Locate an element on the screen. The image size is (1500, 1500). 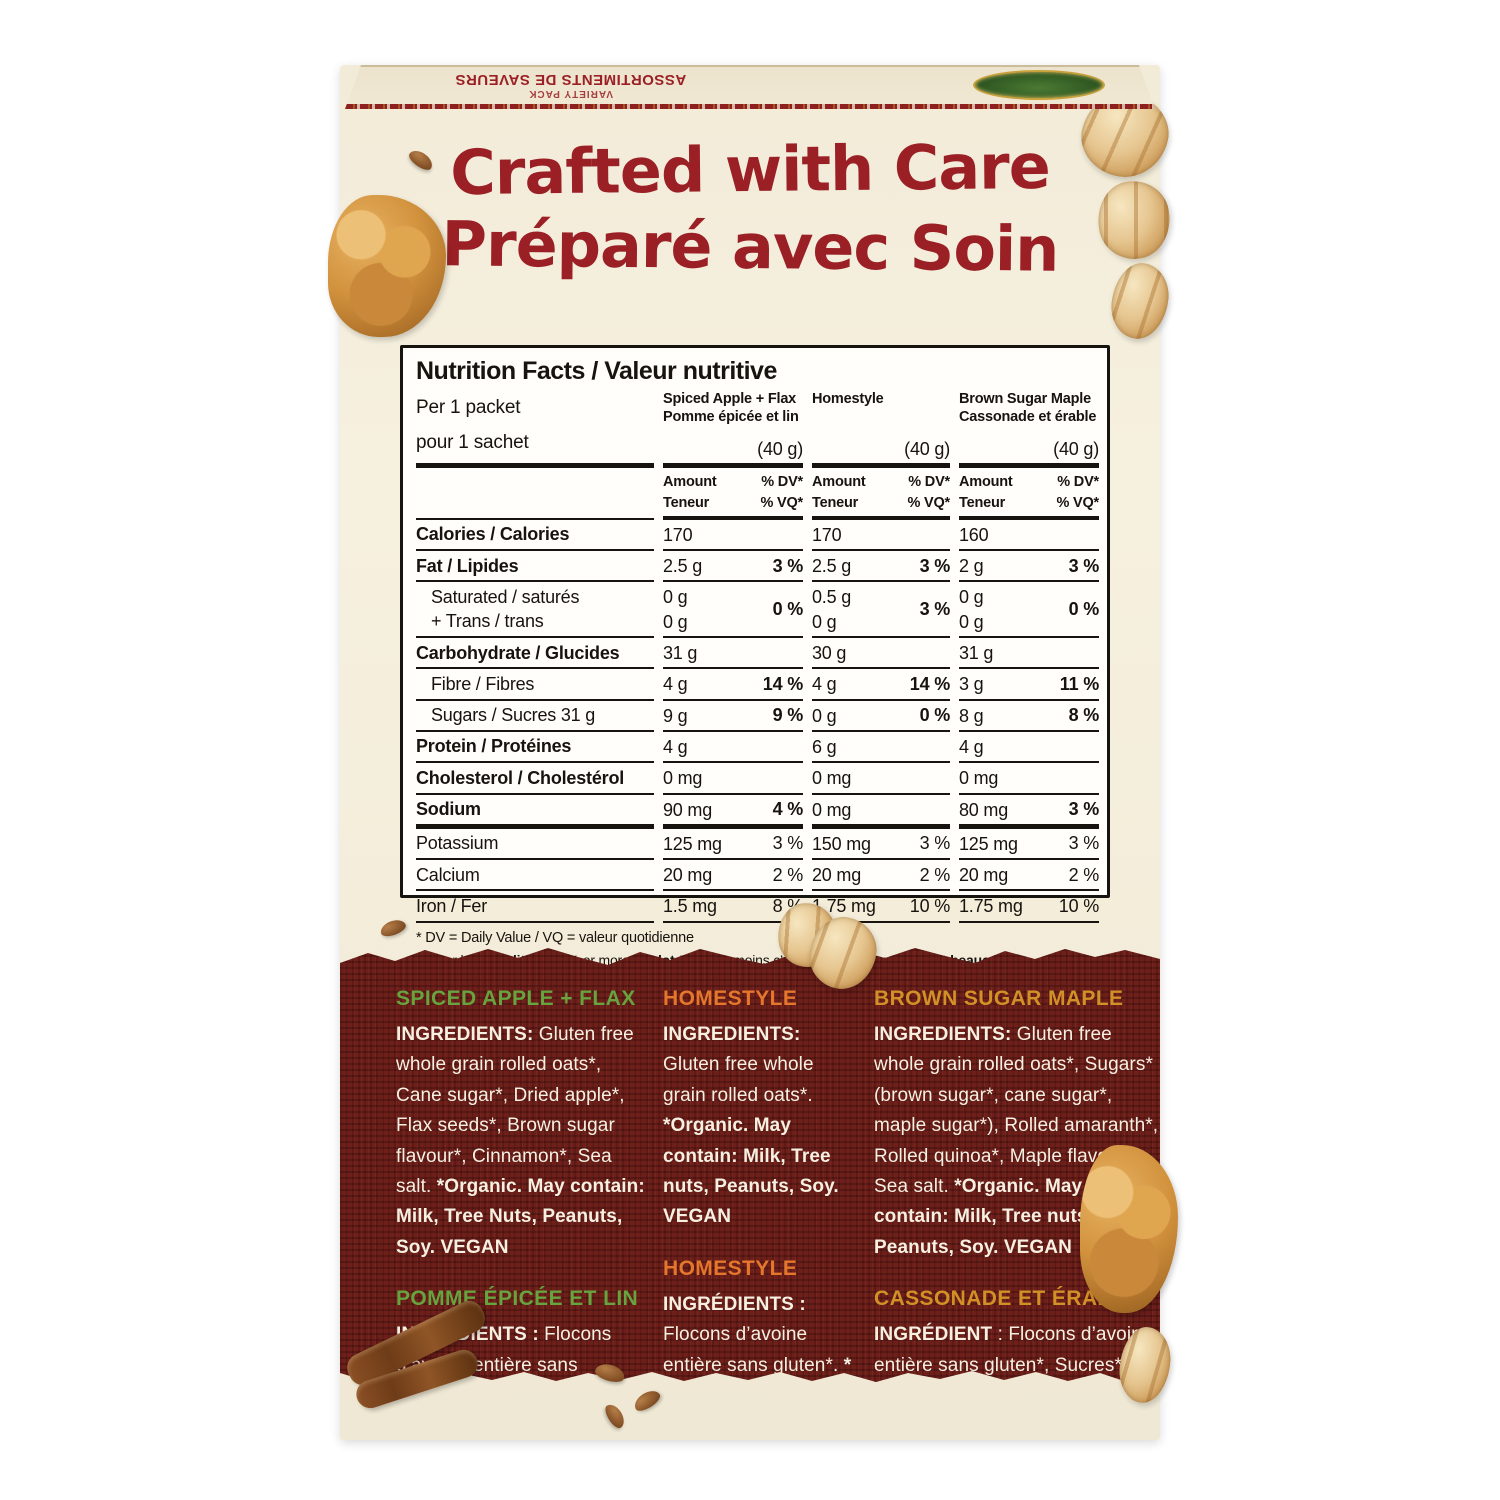
nutrient-value-brown-sugar-maple: 80 mg 3 % is located at coordinates (1029, 812).